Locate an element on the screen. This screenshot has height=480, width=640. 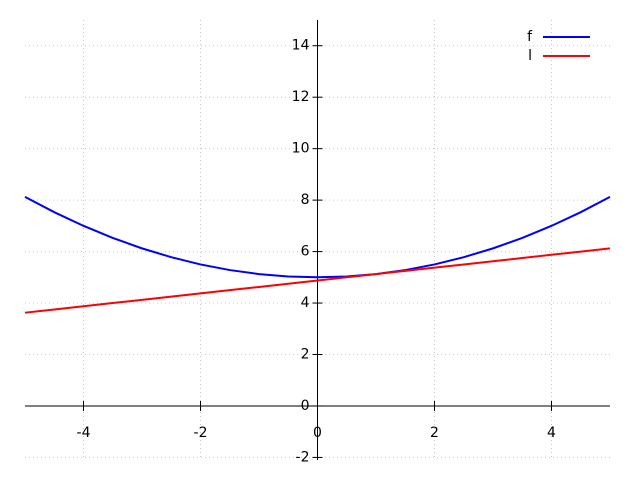
y-tick-label: 4 is located at coordinates (305, 303).